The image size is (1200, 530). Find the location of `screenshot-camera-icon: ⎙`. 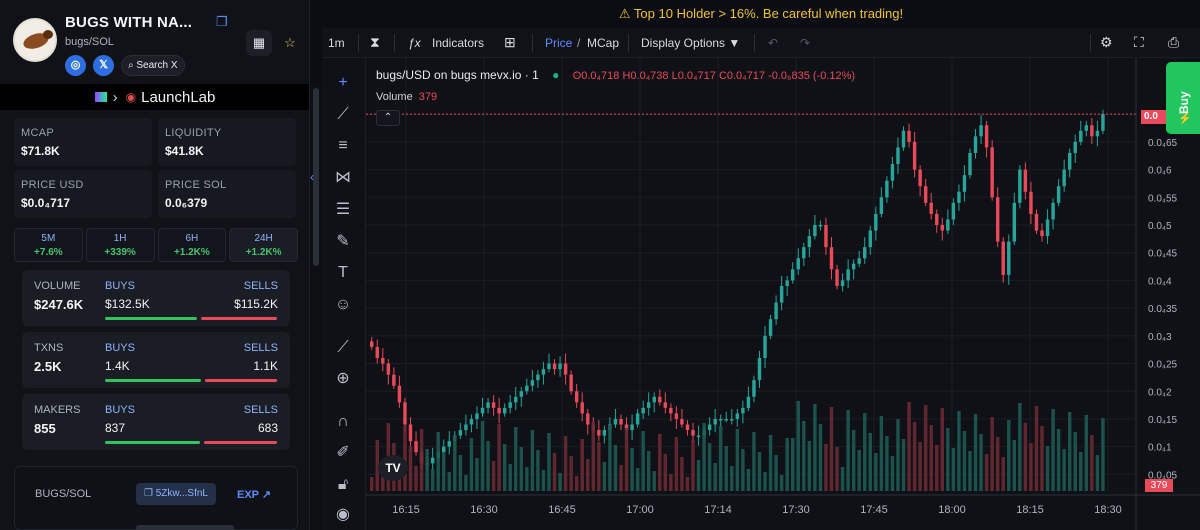

screenshot-camera-icon: ⎙ is located at coordinates (1174, 42).